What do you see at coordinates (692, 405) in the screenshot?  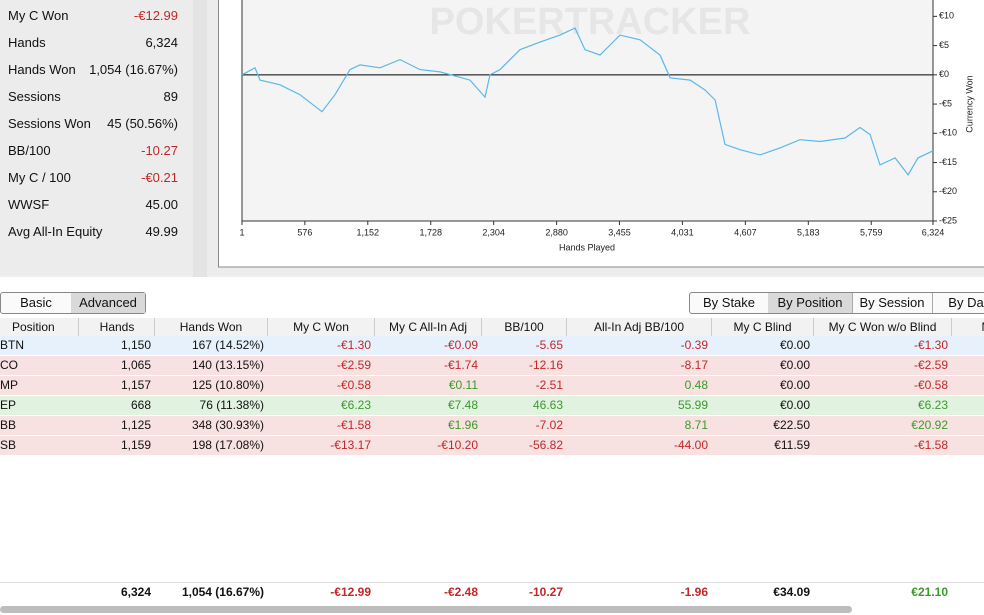 I see `table-cell: 55.99` at bounding box center [692, 405].